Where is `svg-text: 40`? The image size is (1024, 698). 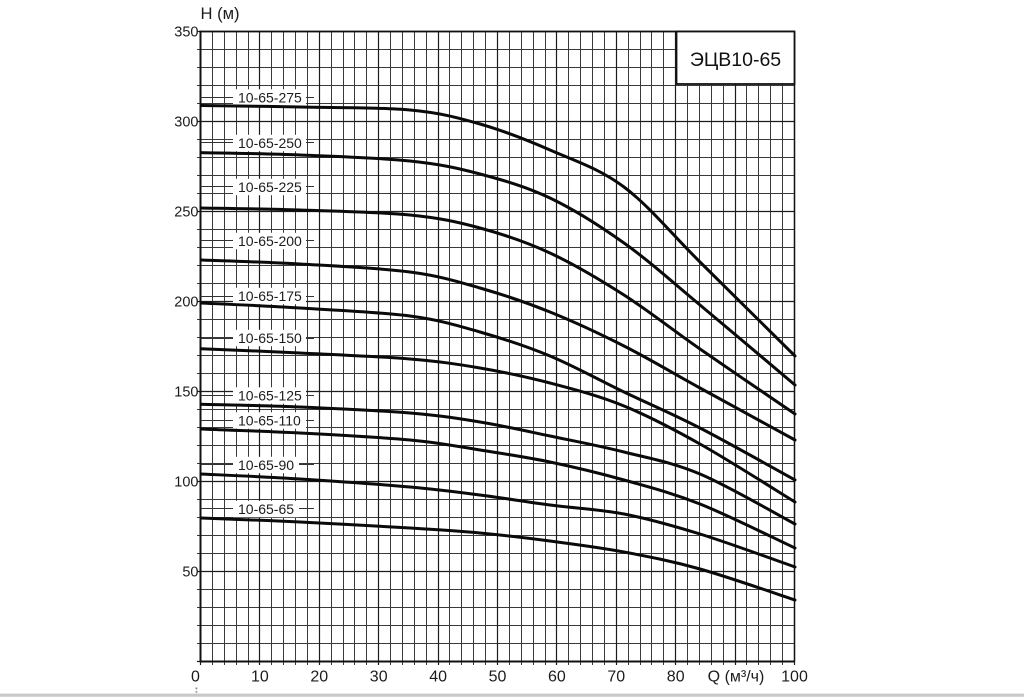 svg-text: 40 is located at coordinates (438, 677).